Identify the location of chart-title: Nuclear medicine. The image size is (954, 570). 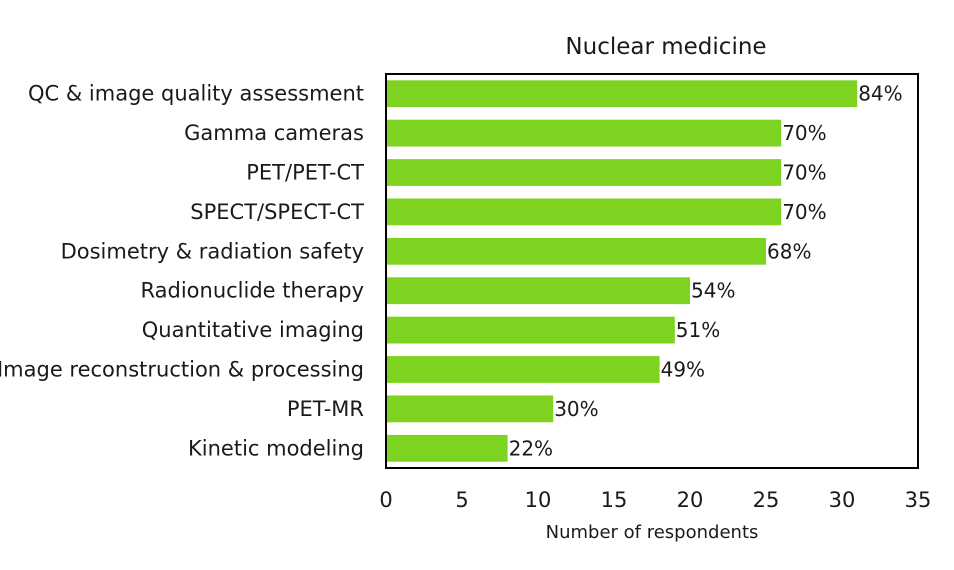
(665, 47).